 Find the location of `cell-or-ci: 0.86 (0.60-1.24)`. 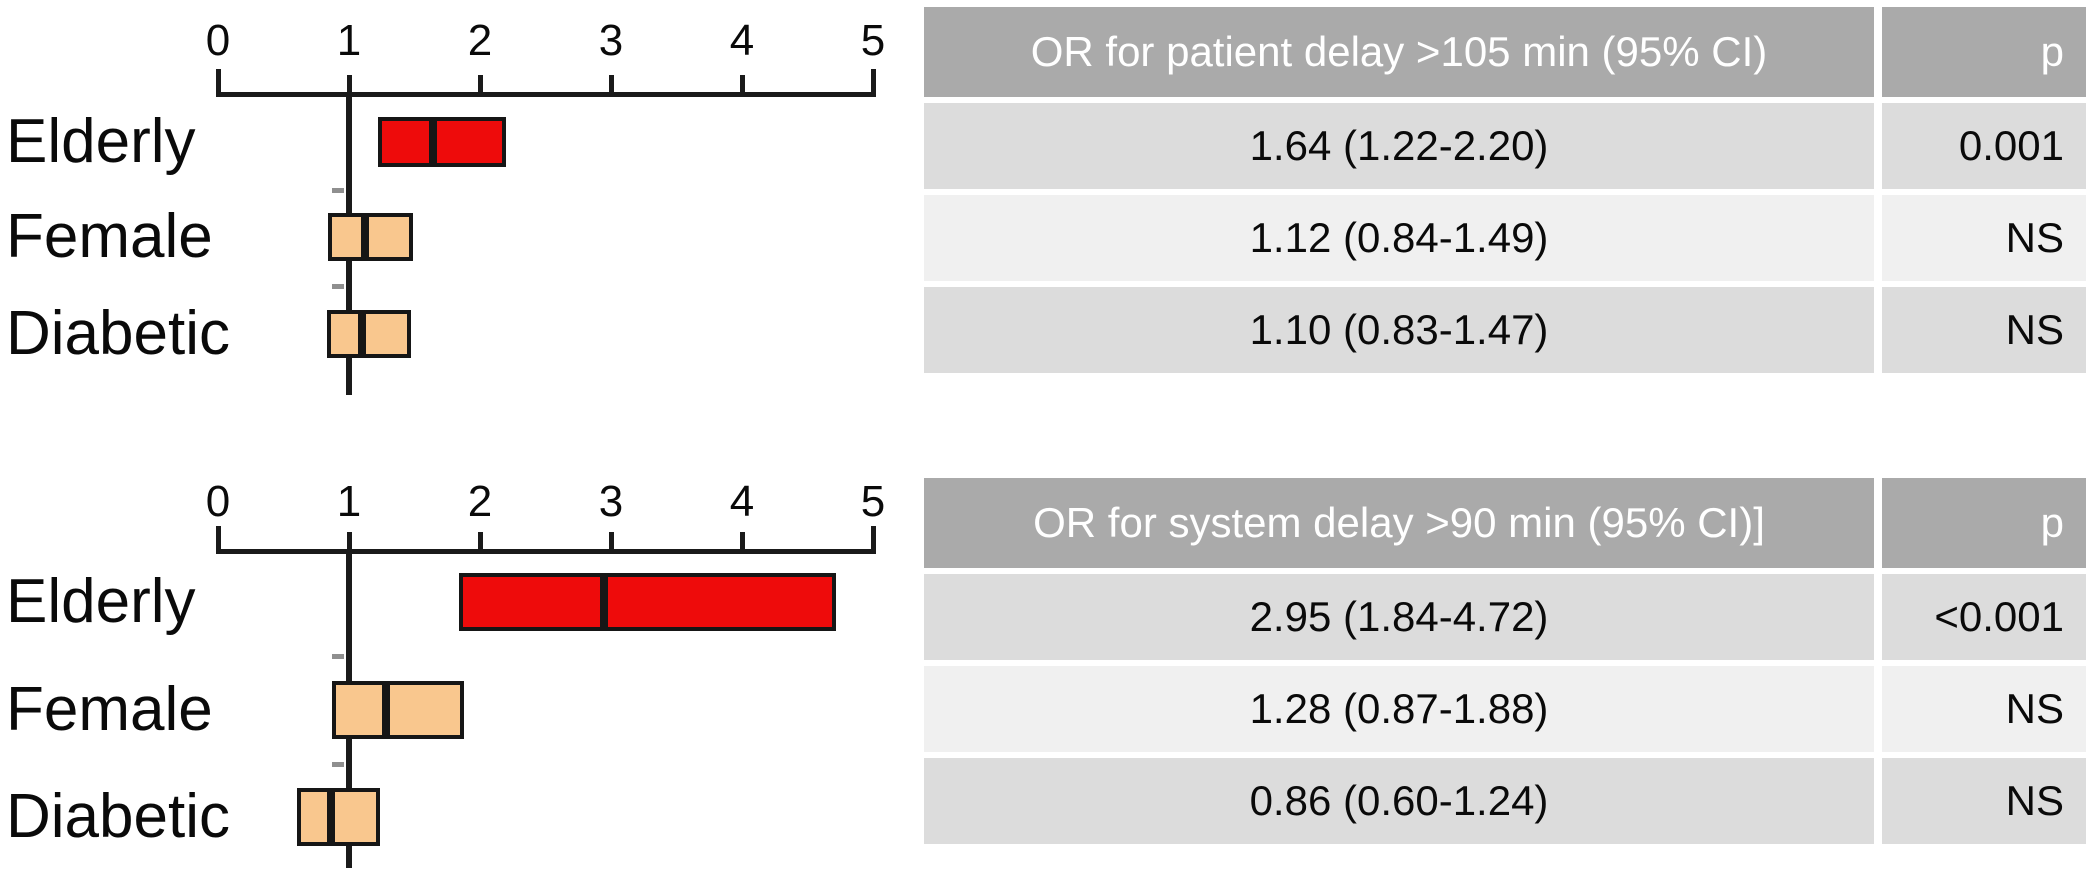

cell-or-ci: 0.86 (0.60-1.24) is located at coordinates (1399, 801).